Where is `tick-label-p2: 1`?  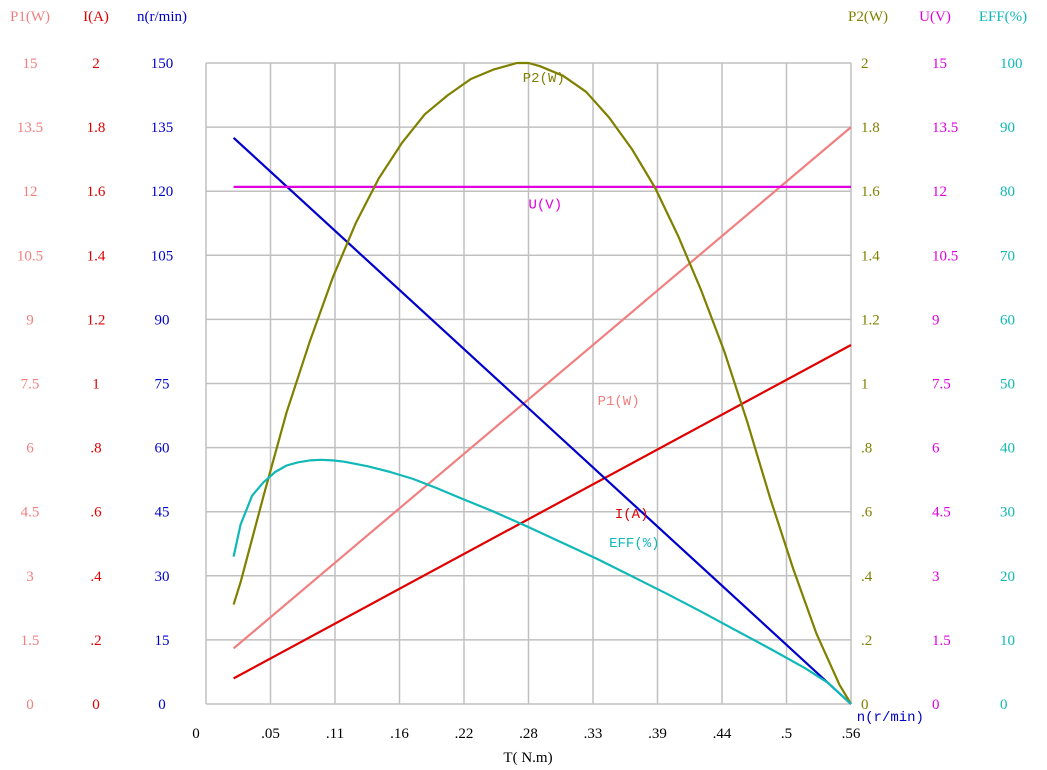
tick-label-p2: 1 is located at coordinates (865, 385).